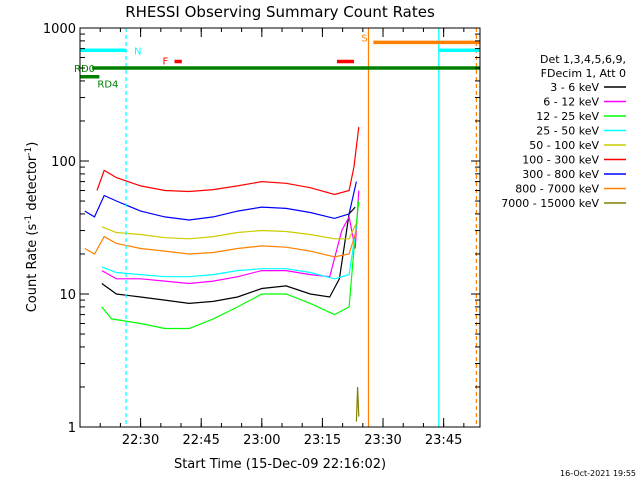 This screenshot has width=640, height=480. I want to click on y-axis-label-sup2: -1, so click(29, 151).